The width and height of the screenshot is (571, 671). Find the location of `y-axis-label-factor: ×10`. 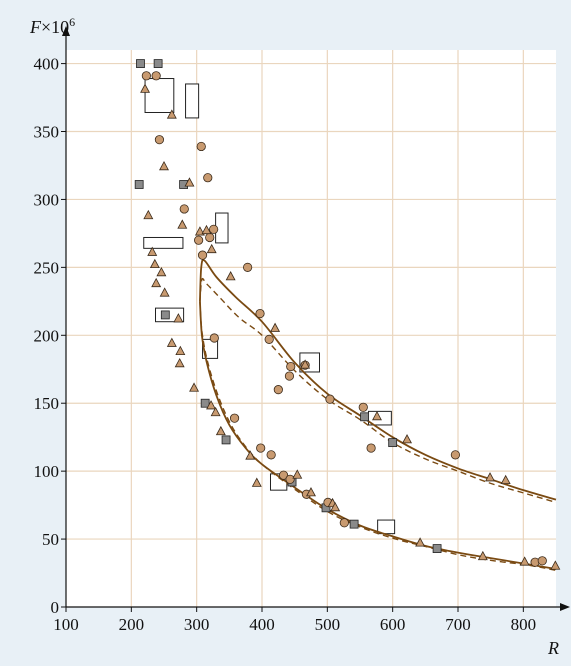

y-axis-label-factor: ×10 is located at coordinates (55, 27).